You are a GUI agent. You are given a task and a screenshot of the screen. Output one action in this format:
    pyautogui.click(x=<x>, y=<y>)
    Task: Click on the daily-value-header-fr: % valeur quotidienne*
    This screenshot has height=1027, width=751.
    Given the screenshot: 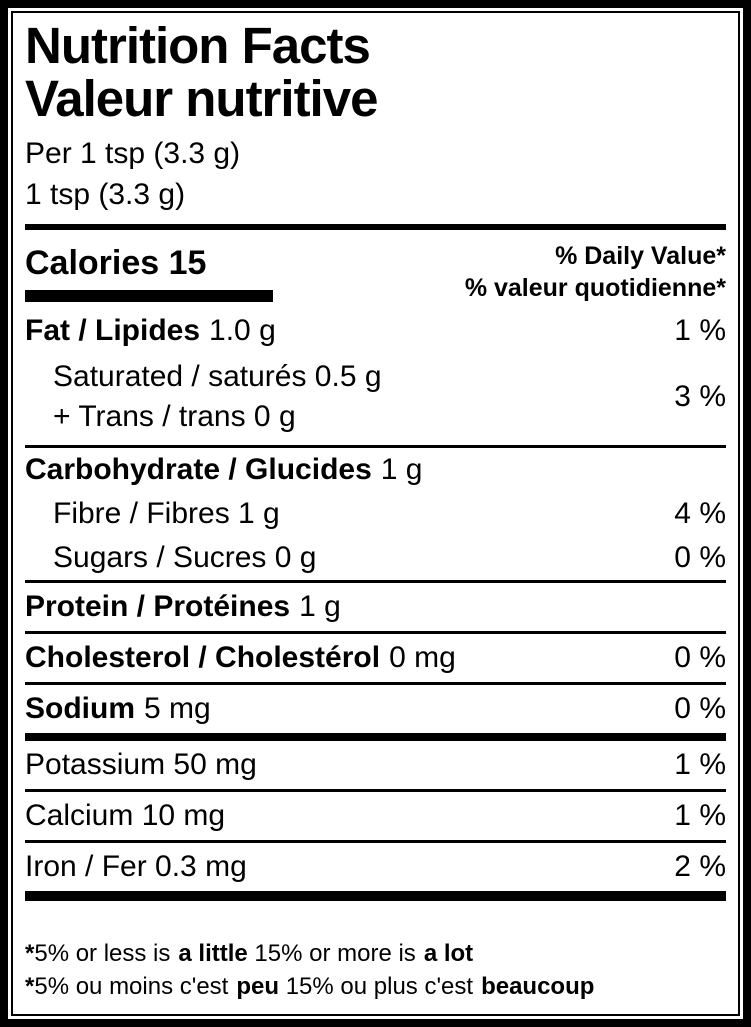 What is the action you would take?
    pyautogui.click(x=595, y=288)
    